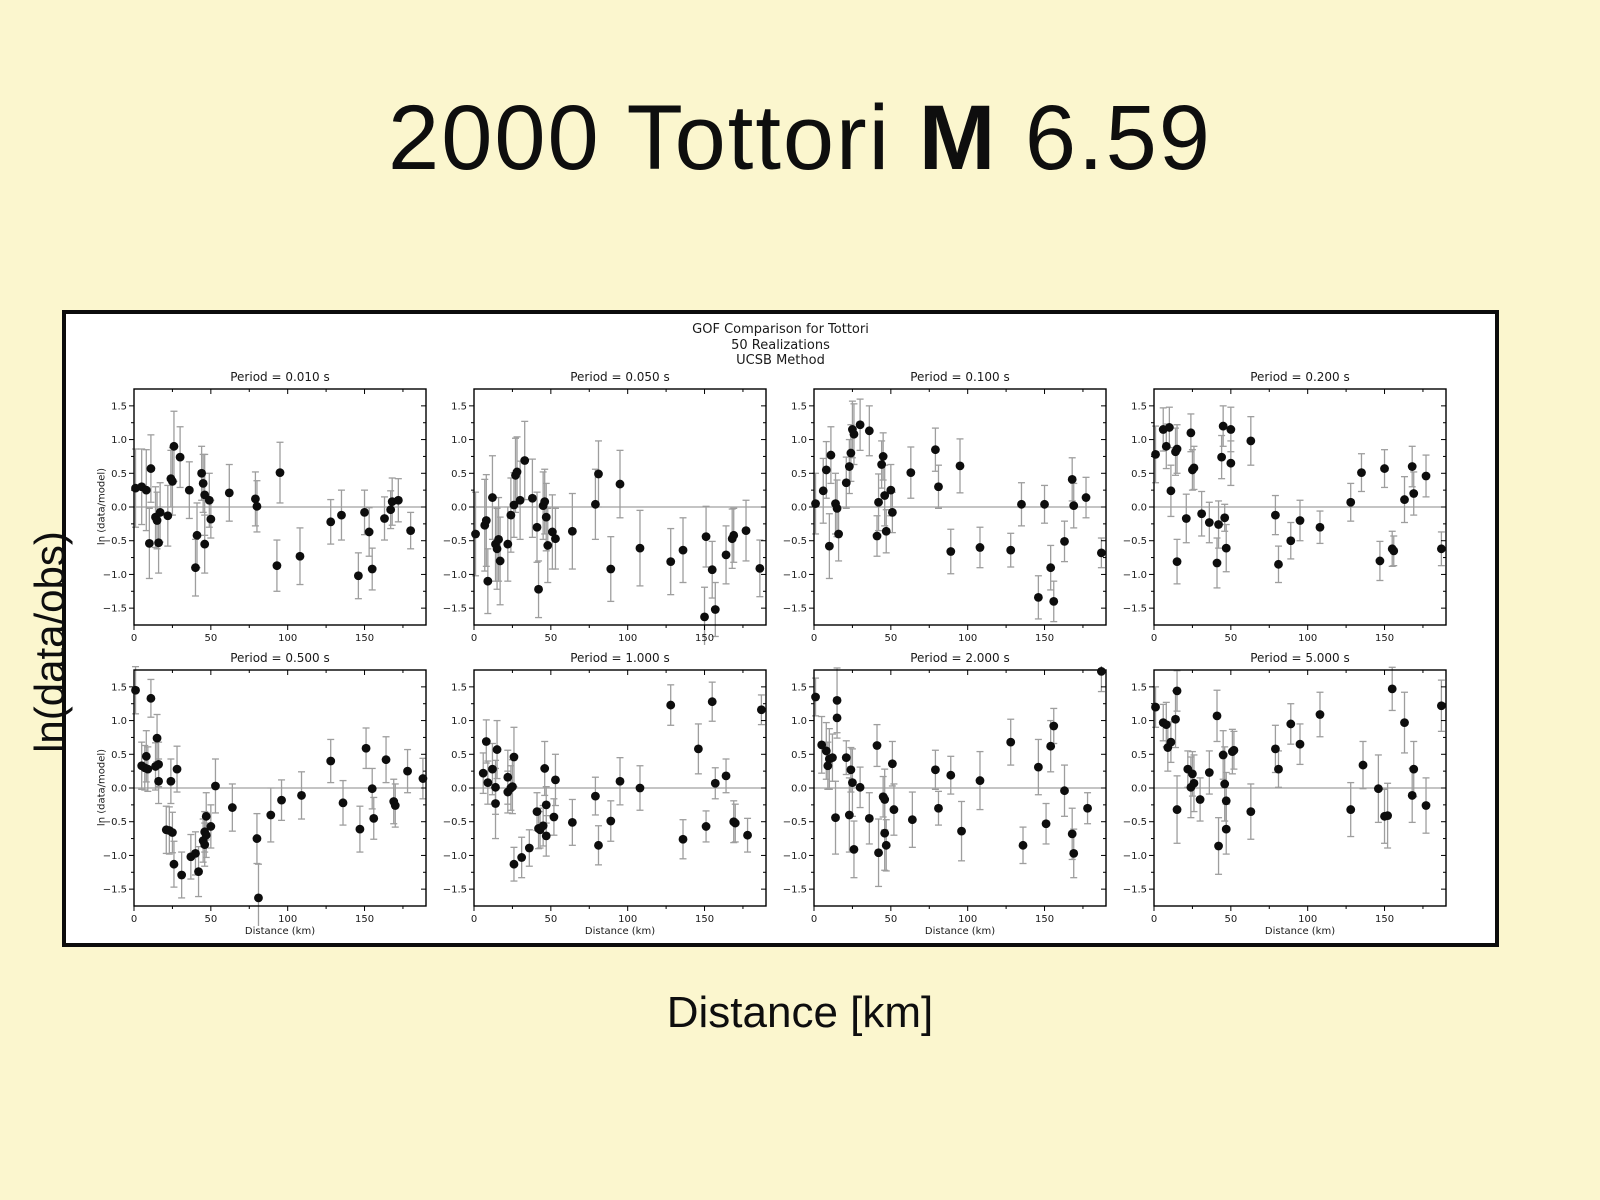  What do you see at coordinates (280, 377) in the screenshot?
I see `subplot-title: Period = 0.010 s` at bounding box center [280, 377].